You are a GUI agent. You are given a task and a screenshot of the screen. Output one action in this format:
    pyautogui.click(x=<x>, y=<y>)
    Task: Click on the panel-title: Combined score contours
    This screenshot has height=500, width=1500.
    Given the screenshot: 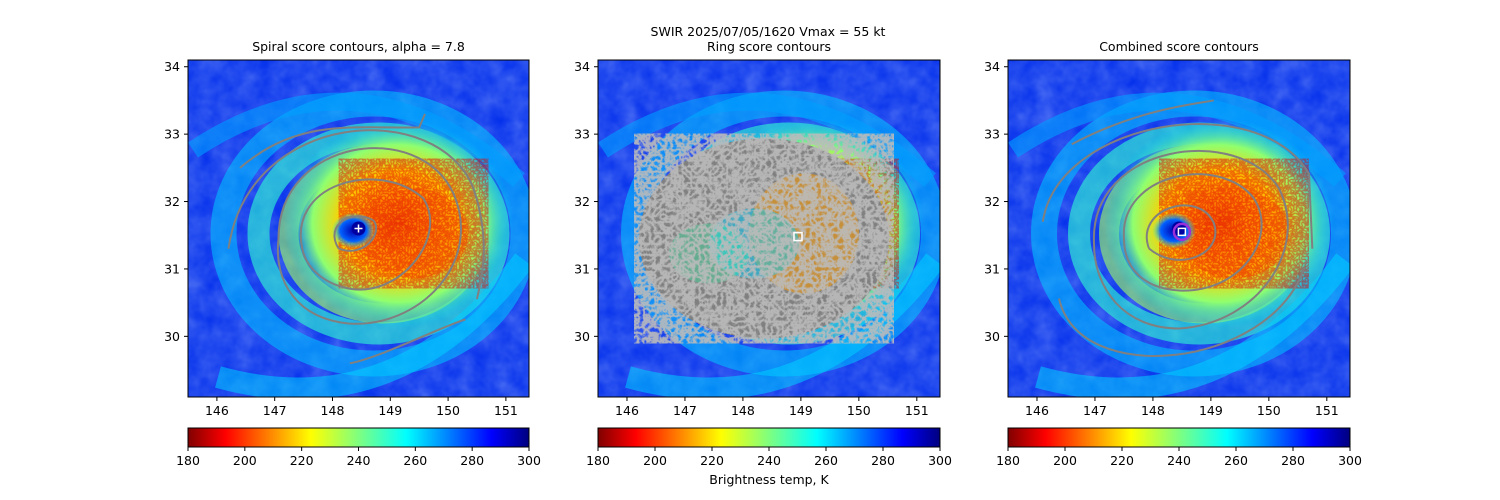 What is the action you would take?
    pyautogui.click(x=1179, y=46)
    